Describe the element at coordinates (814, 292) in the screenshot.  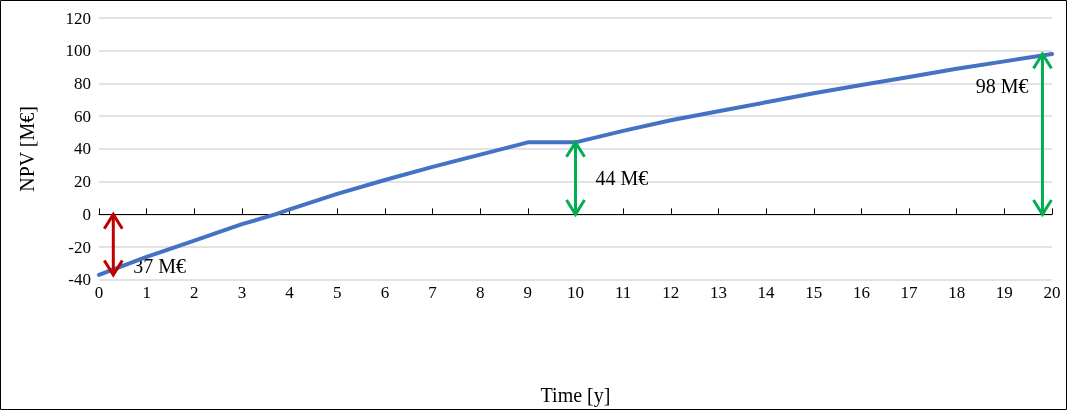
I see `x-tick-label: 15` at that location.